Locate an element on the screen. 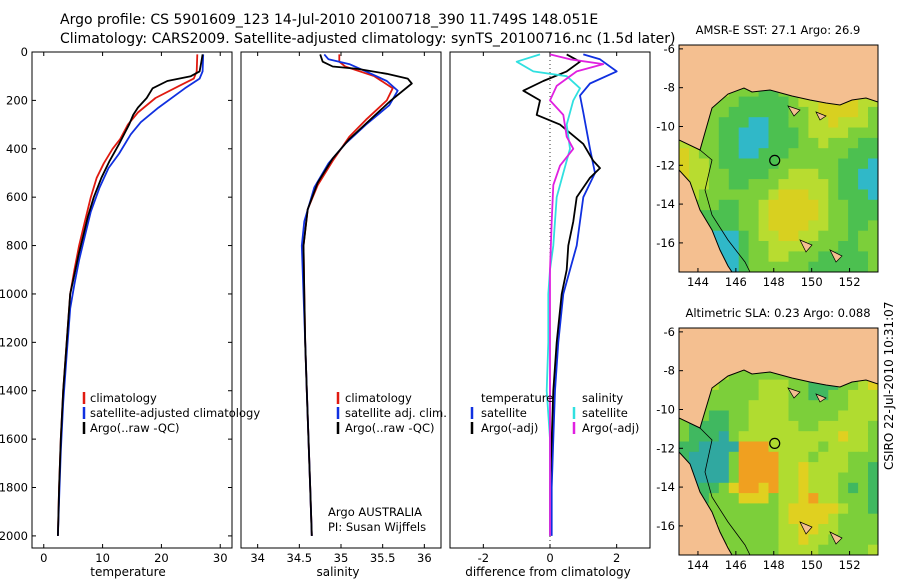 The image size is (900, 580). coastline-cape-york is located at coordinates (706, 220).